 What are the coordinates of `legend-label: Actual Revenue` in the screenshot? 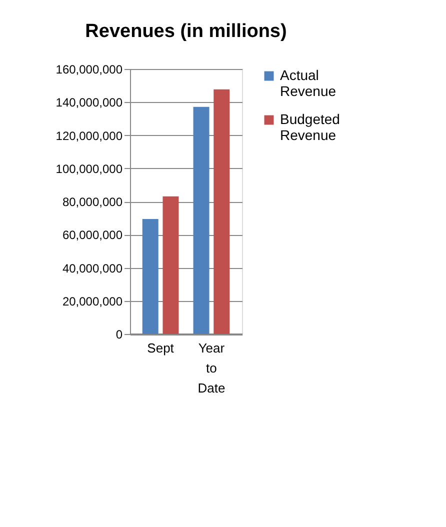 It's located at (308, 83).